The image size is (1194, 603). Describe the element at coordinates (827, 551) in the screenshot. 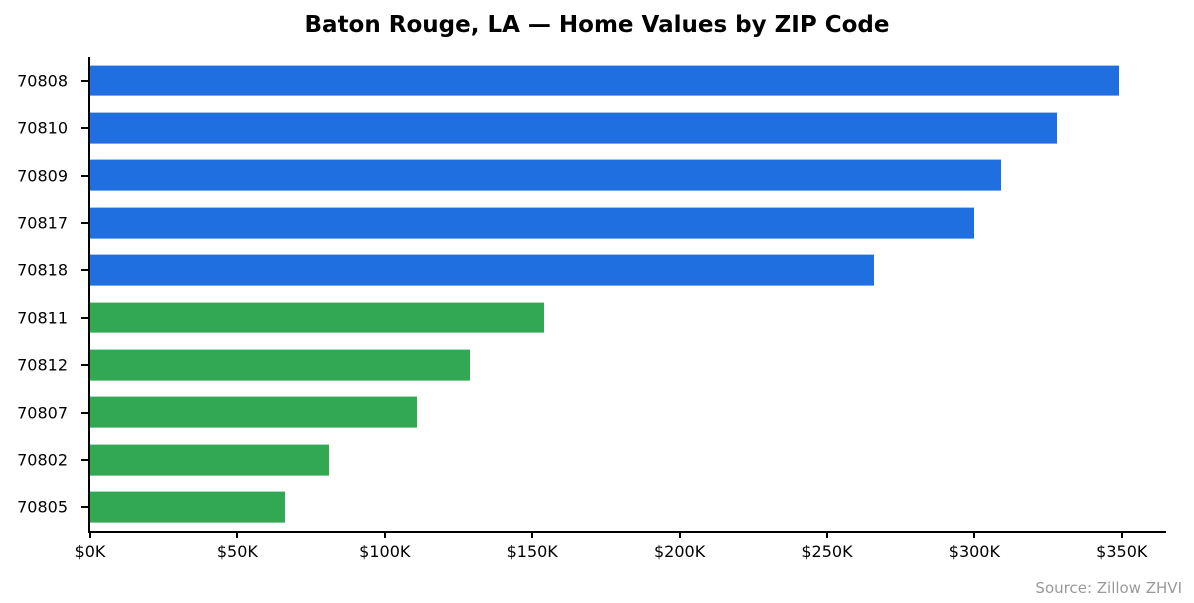

I see `x-tick-label-$250K: $250K` at that location.